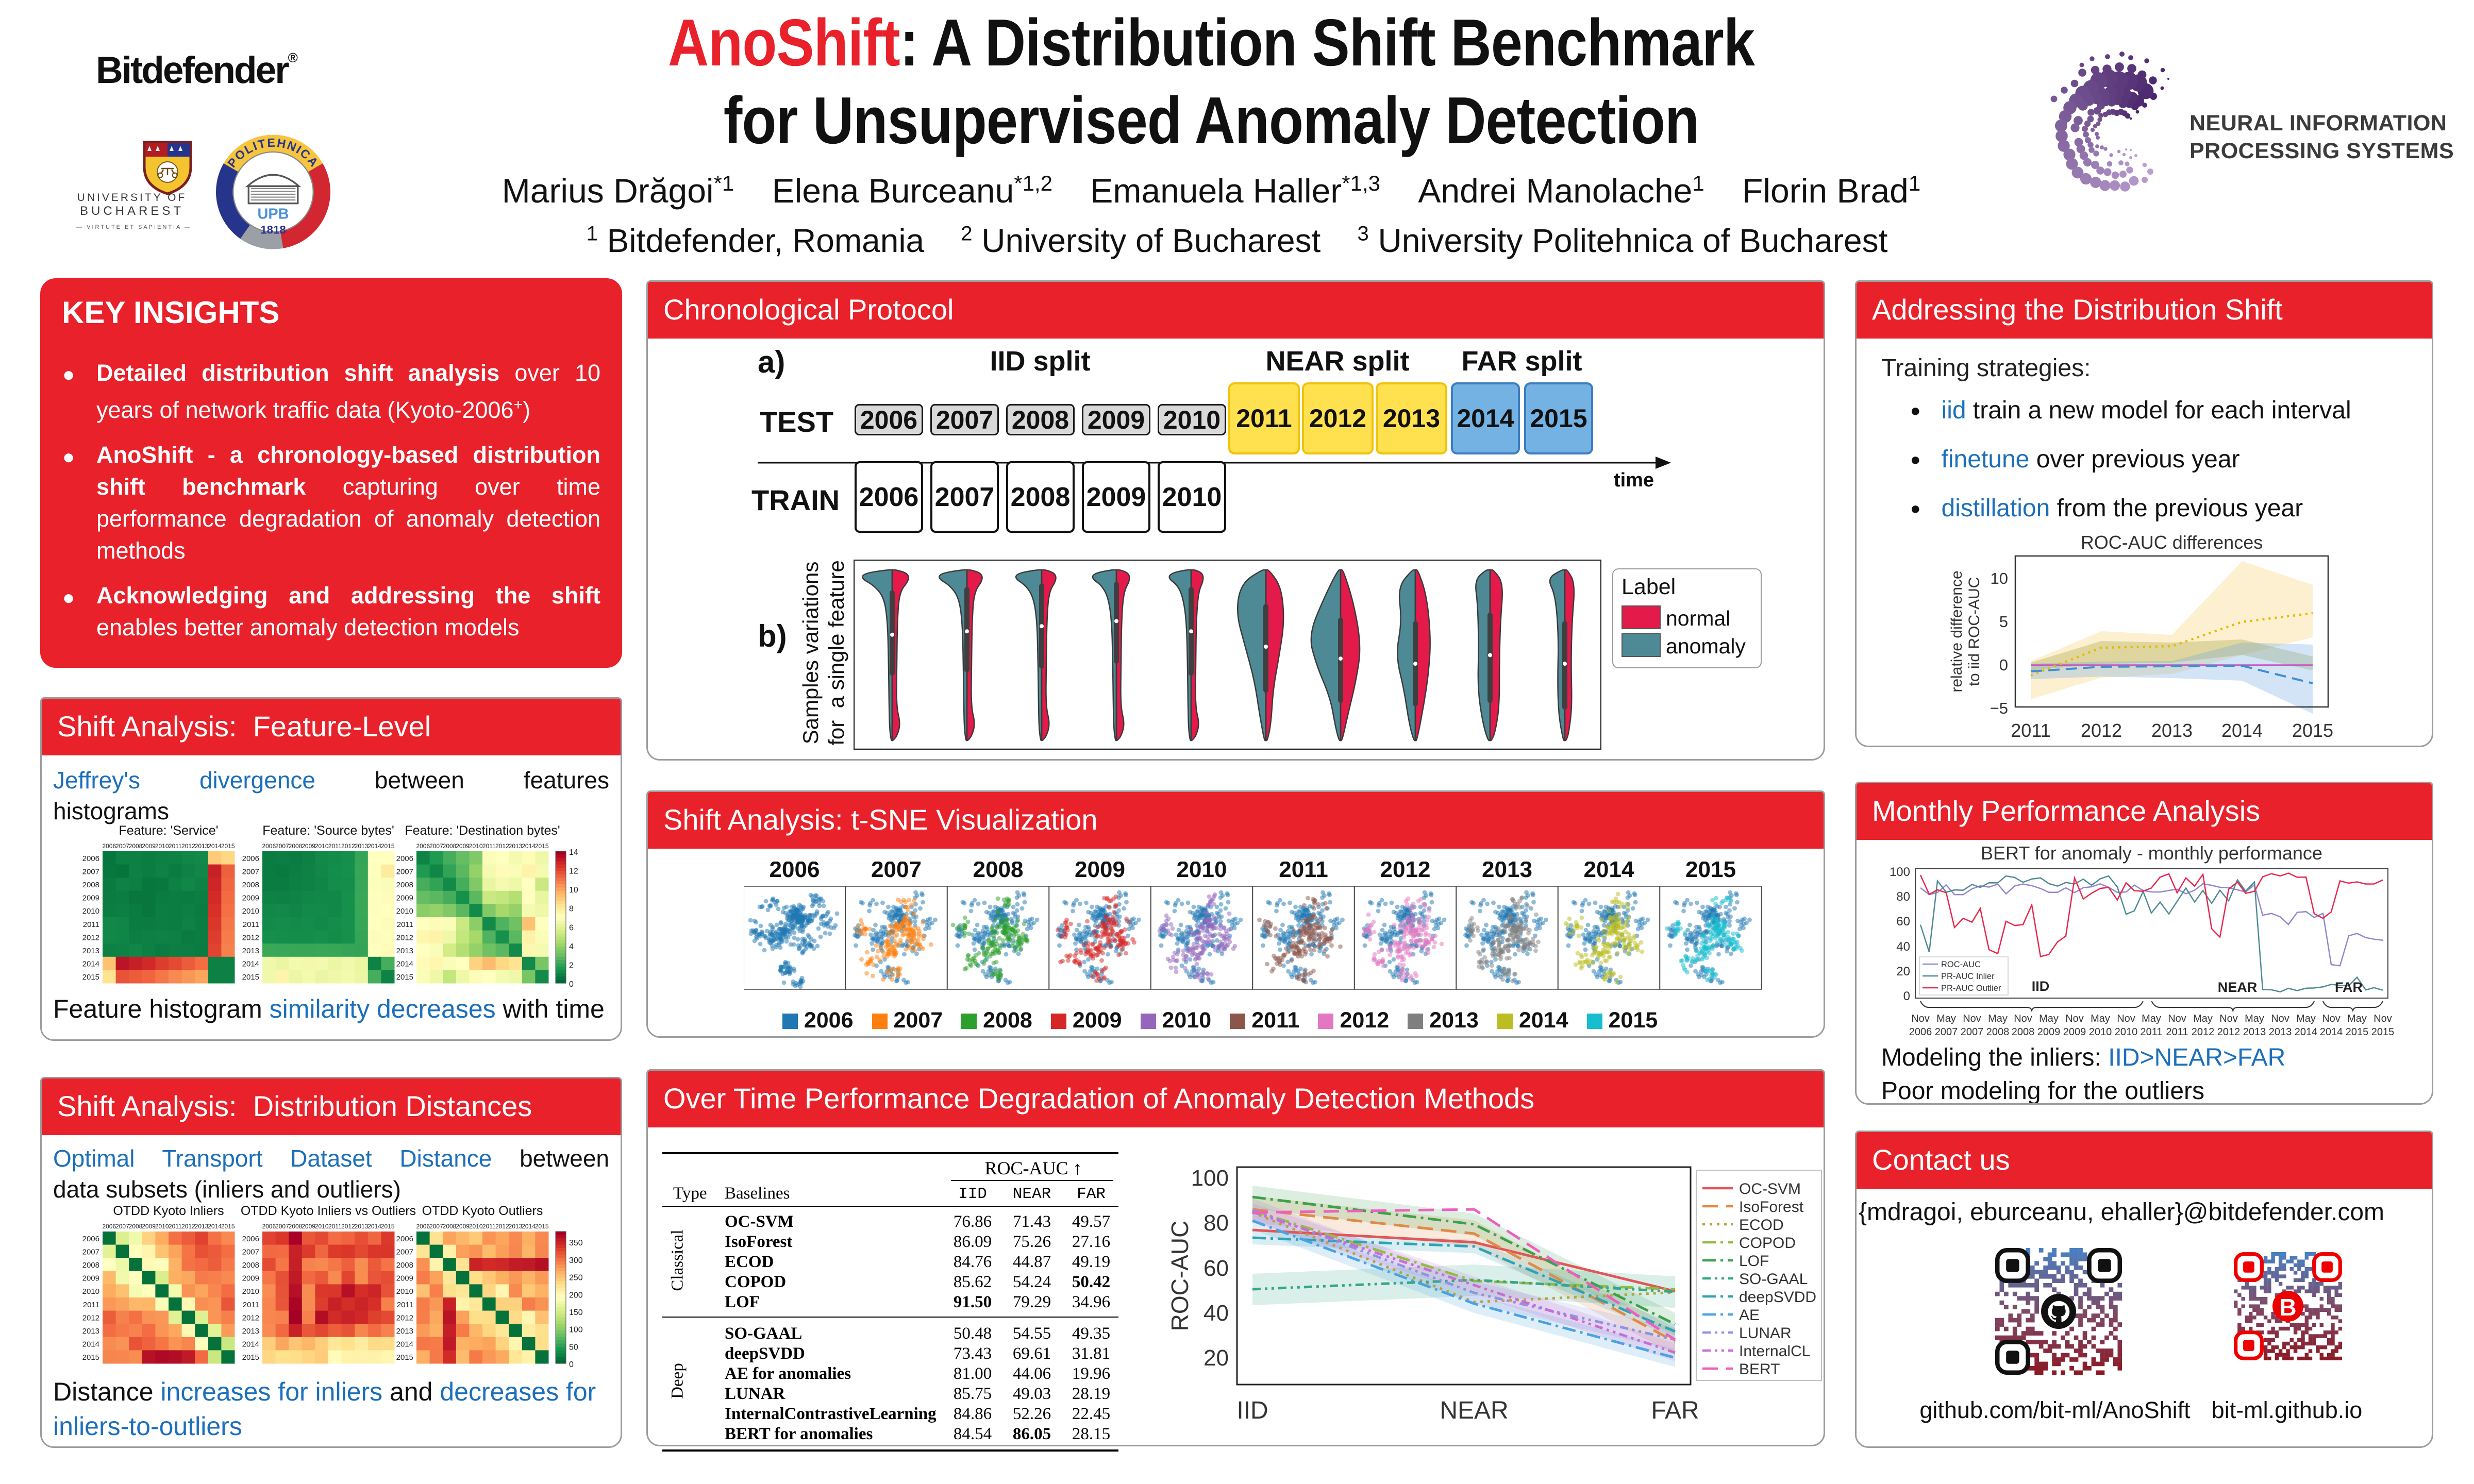 This screenshot has height=1484, width=2474. What do you see at coordinates (576, 1295) in the screenshot?
I see `svg-text: 200` at bounding box center [576, 1295].